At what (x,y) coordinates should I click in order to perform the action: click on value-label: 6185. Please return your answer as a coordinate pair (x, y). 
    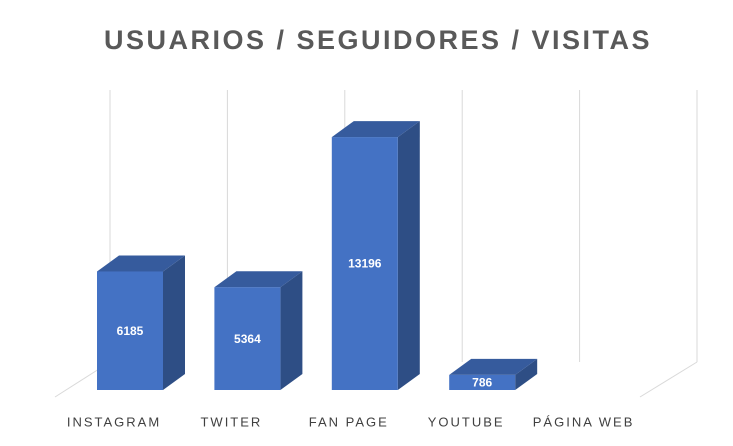
    Looking at the image, I should click on (130, 331).